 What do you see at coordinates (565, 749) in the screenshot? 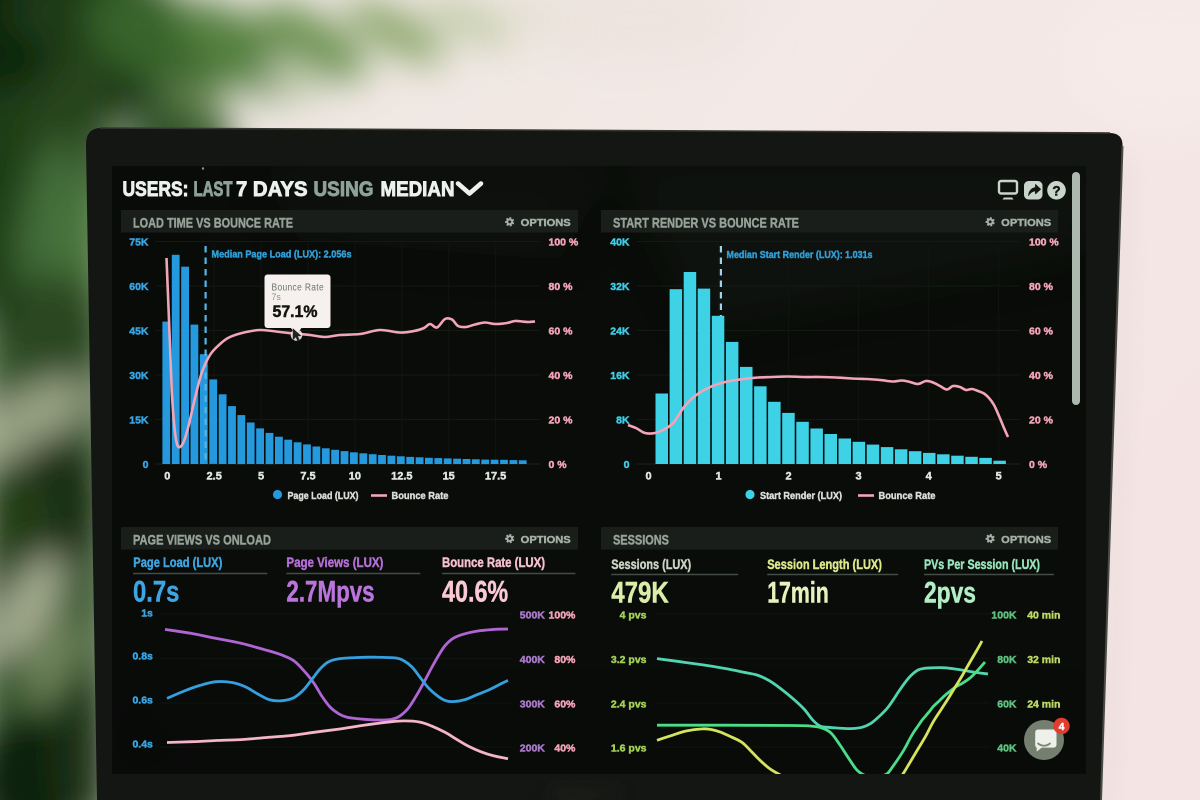
I see `svg-text: 40%` at bounding box center [565, 749].